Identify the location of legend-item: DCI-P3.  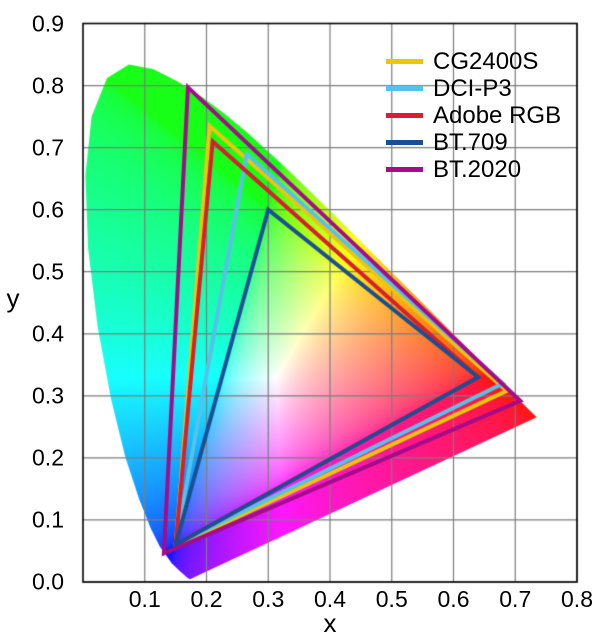
(473, 88).